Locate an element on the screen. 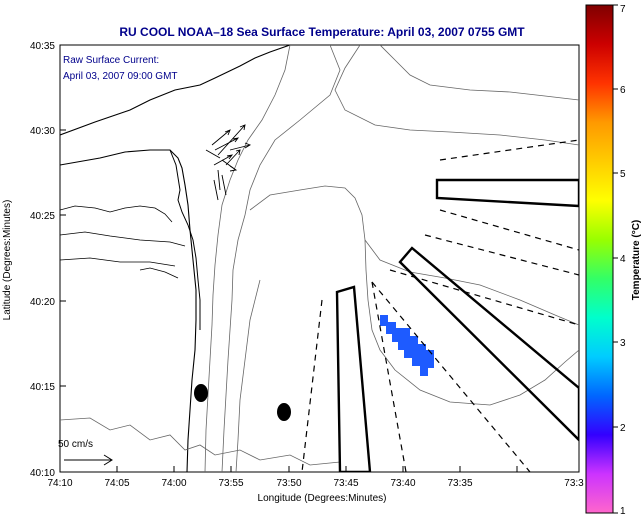 The height and width of the screenshot is (518, 644). current-note-line1: Raw Surface Current: is located at coordinates (111, 60).